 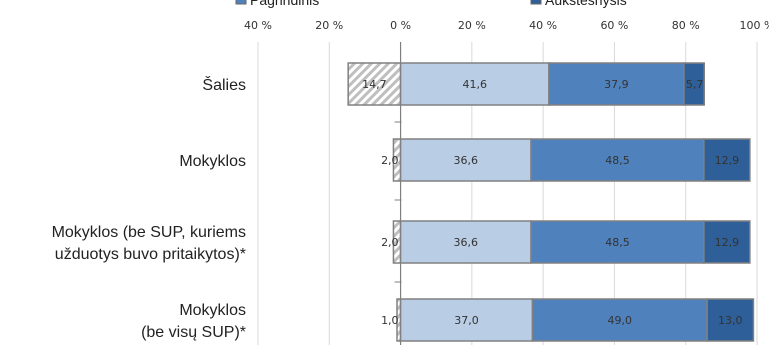 I want to click on legend-label: Pagrindinis, so click(x=284, y=4).